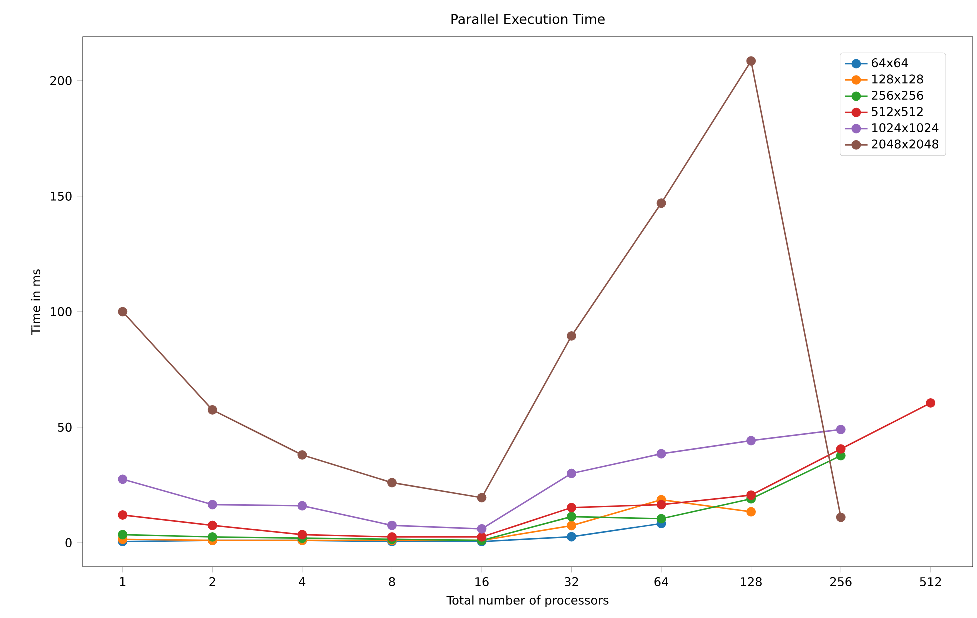  Describe the element at coordinates (661, 581) in the screenshot. I see `x-tick-label: 64` at that location.